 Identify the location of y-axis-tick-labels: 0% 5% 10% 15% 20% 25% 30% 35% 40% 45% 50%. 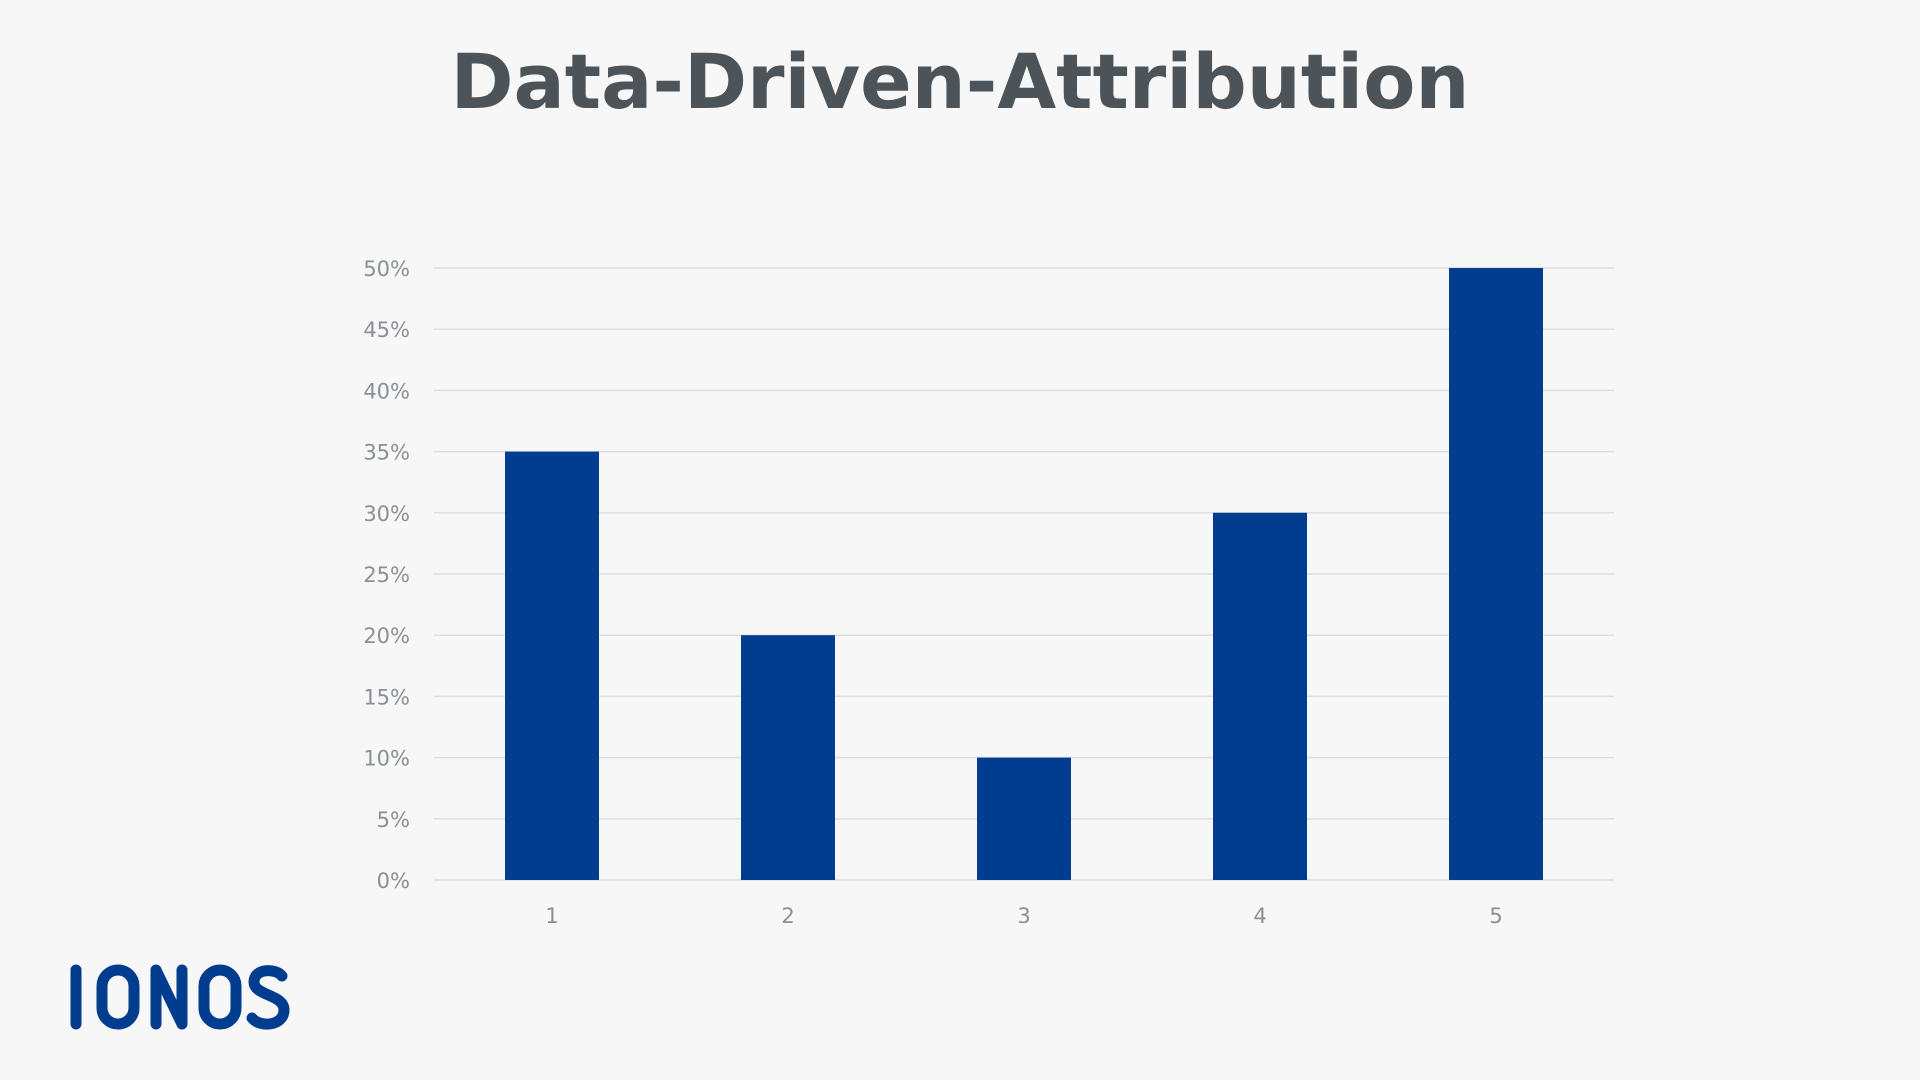
(386, 575).